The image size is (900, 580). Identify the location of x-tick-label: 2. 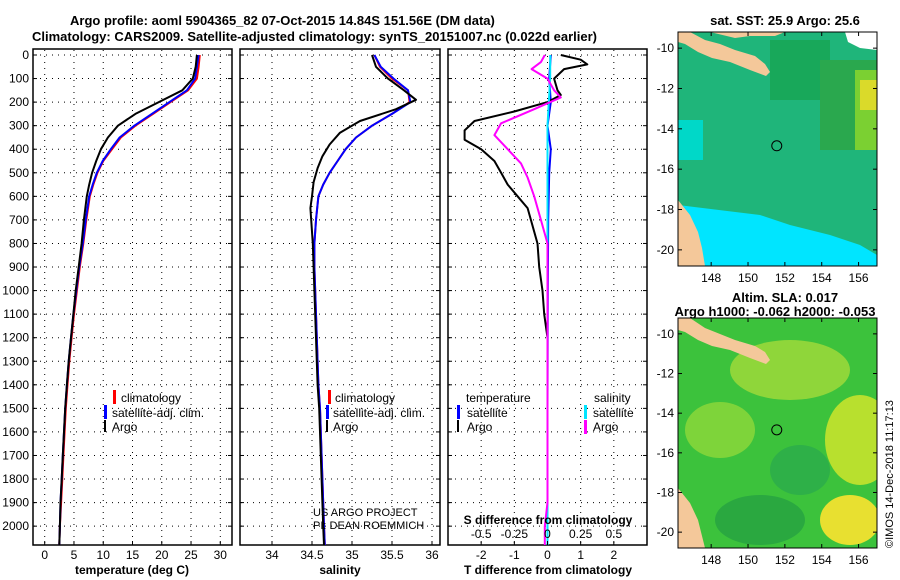
(613, 555).